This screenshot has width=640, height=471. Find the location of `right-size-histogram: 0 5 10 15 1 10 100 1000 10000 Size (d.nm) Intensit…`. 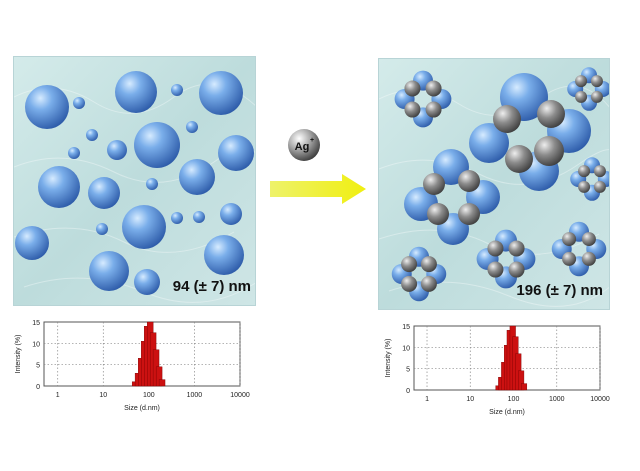

right-size-histogram: 0 5 10 15 1 10 100 1000 10000 Size (d.nm) Intensit… is located at coordinates (496, 377).